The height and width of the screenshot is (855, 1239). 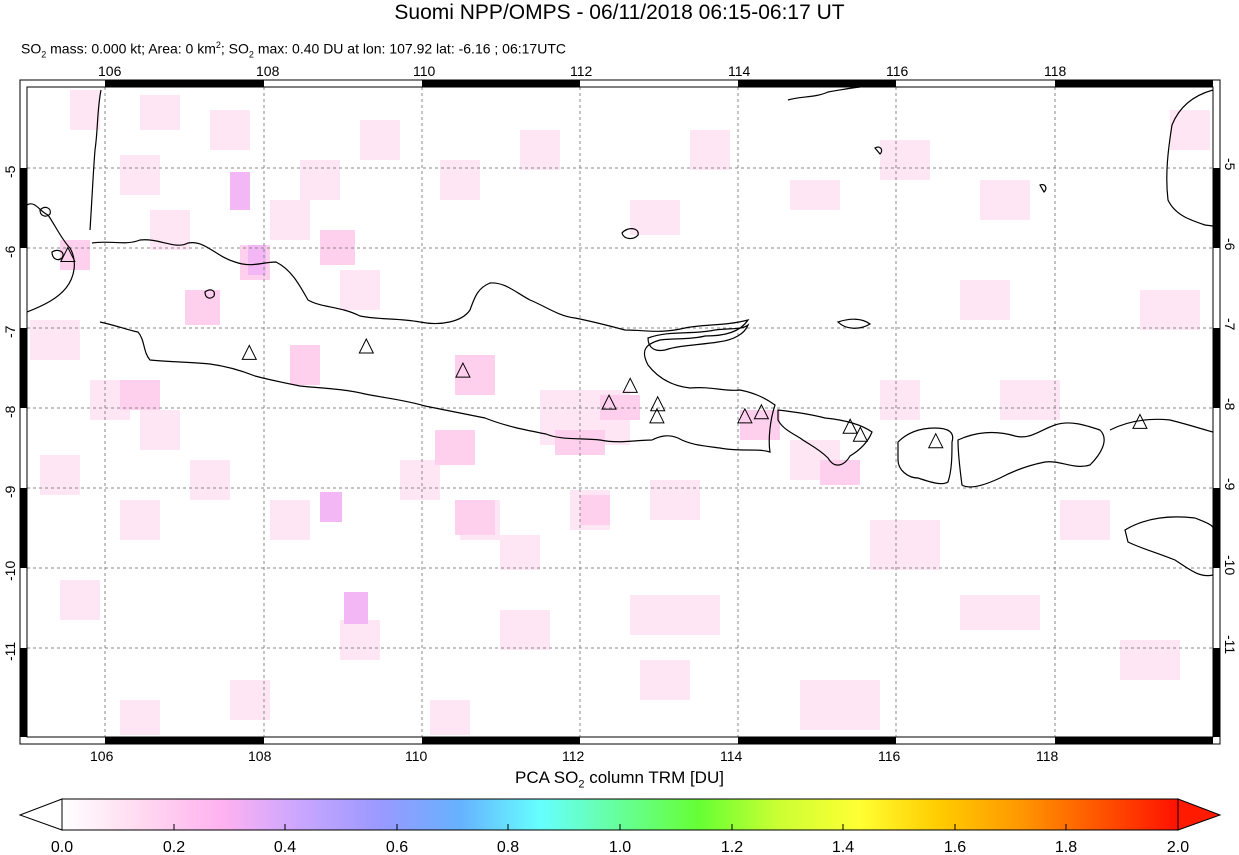 What do you see at coordinates (843, 847) in the screenshot?
I see `colorbar-tick: 1.4` at bounding box center [843, 847].